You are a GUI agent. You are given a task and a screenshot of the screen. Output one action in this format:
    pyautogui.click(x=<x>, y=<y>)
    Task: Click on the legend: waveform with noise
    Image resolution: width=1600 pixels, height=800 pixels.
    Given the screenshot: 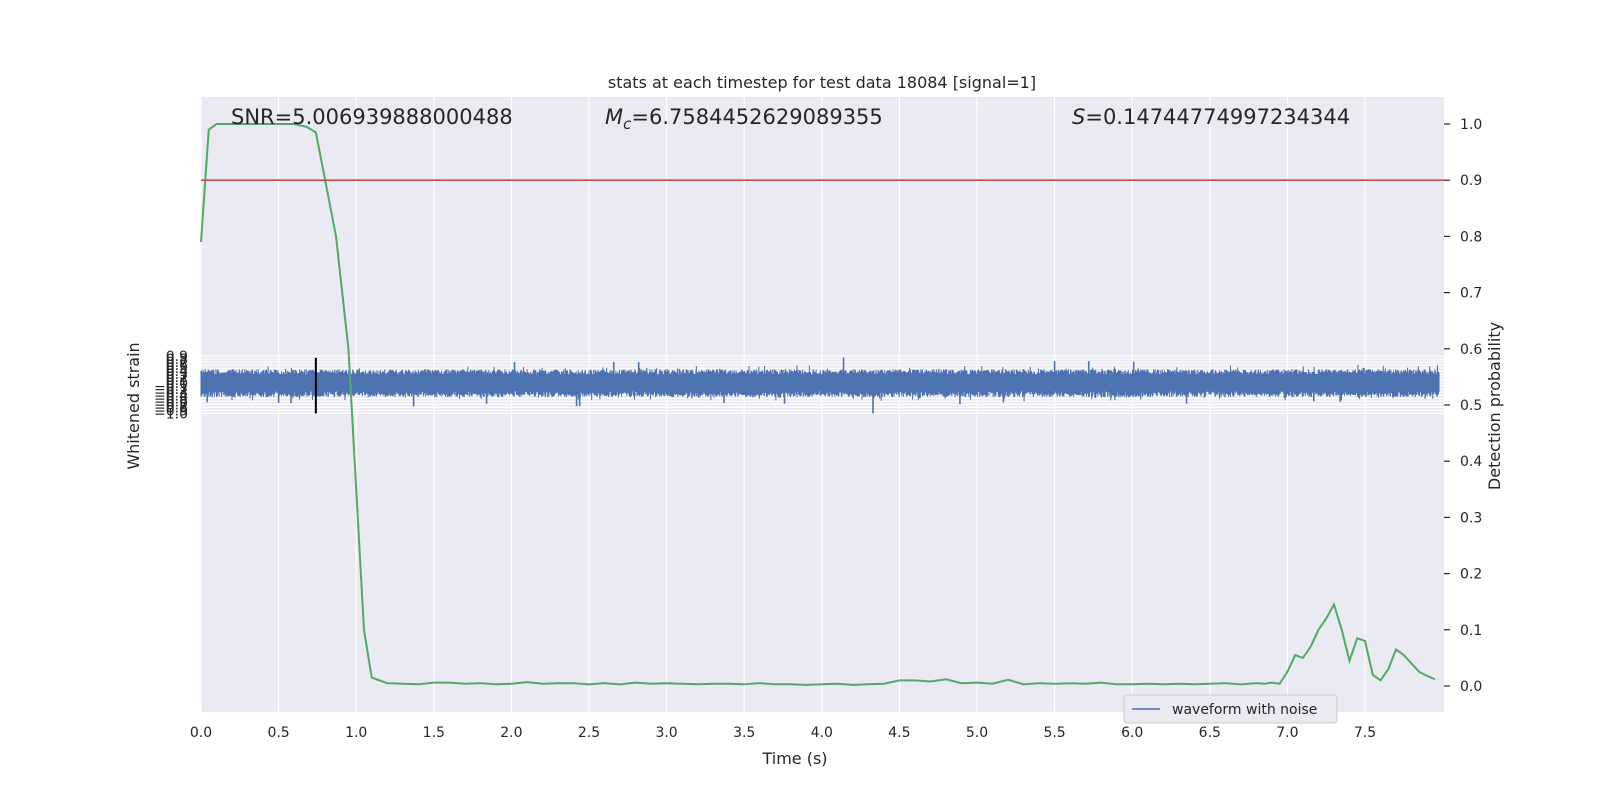 What is the action you would take?
    pyautogui.click(x=1230, y=709)
    